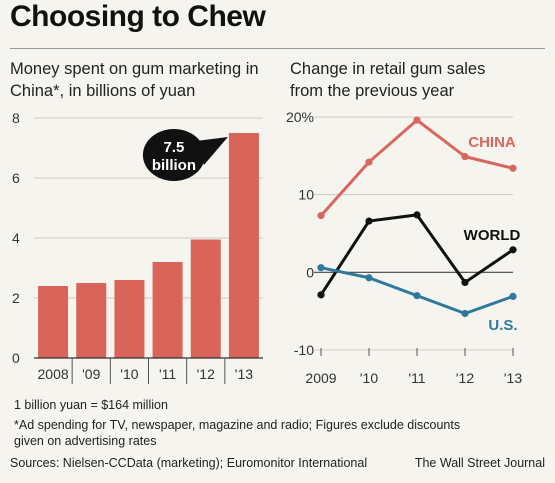  Describe the element at coordinates (16, 298) in the screenshot. I see `bar-y-tick-label: 2` at that location.